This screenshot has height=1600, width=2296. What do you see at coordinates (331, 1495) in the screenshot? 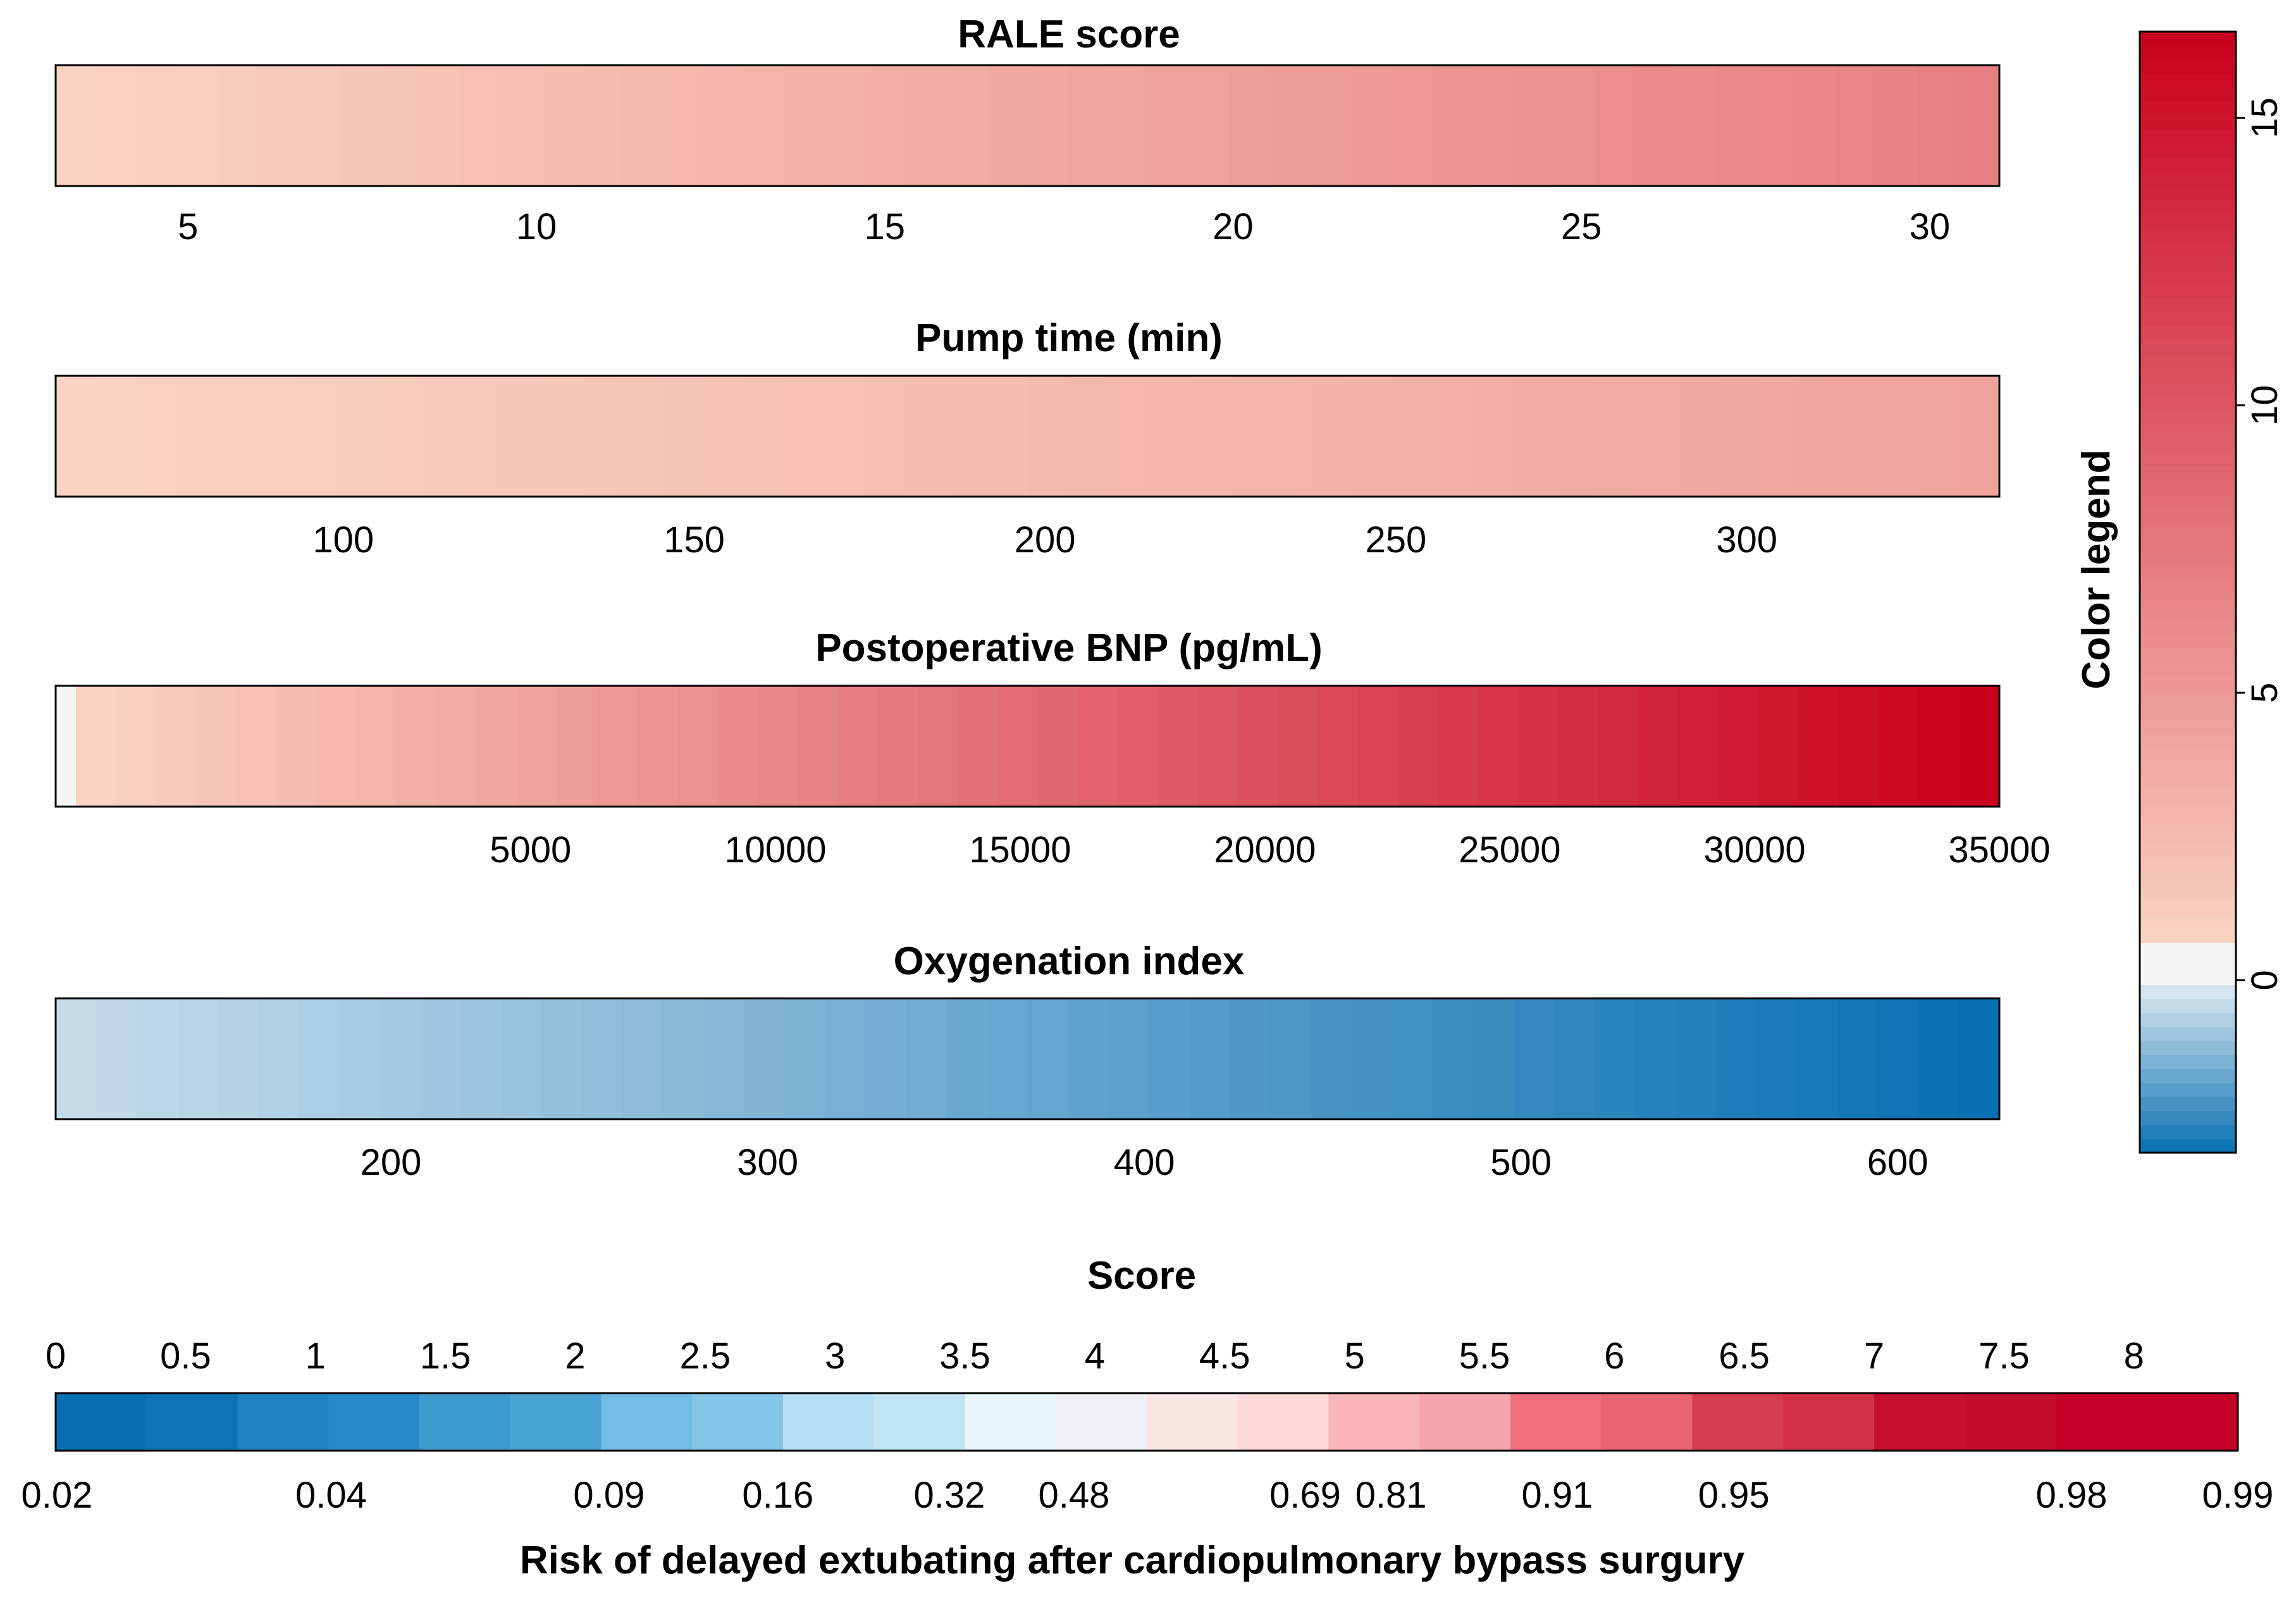
I see `risk-tick-label: 0.04` at bounding box center [331, 1495].